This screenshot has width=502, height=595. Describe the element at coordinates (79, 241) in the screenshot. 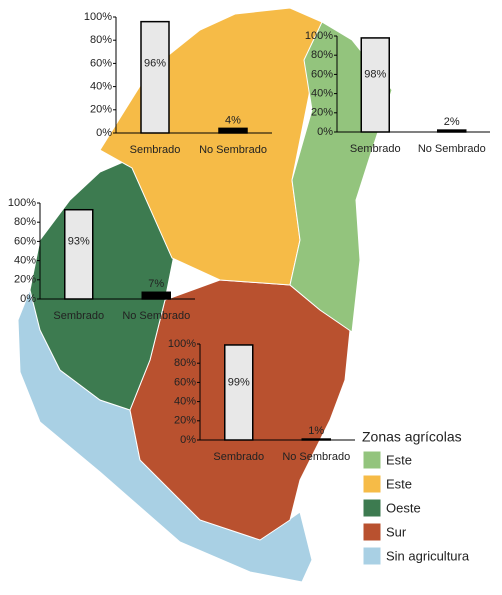

I see `value-label: 93%` at that location.